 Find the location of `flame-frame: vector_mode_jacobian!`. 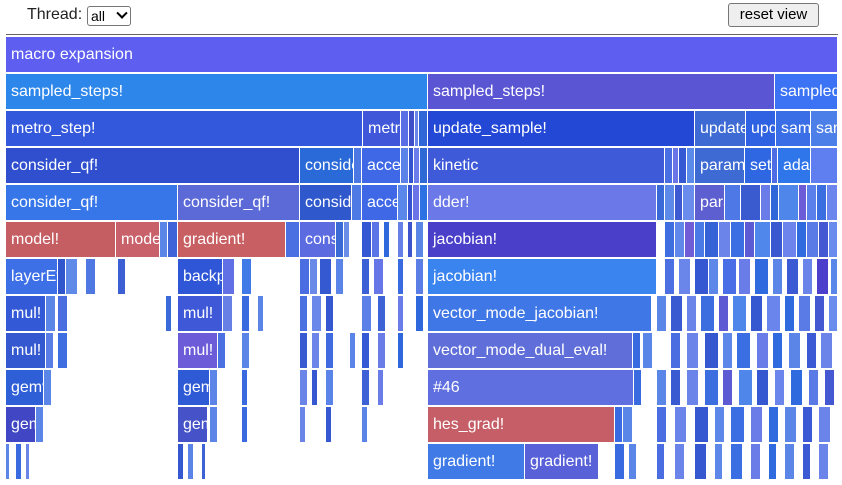

flame-frame: vector_mode_jacobian! is located at coordinates (539, 313).